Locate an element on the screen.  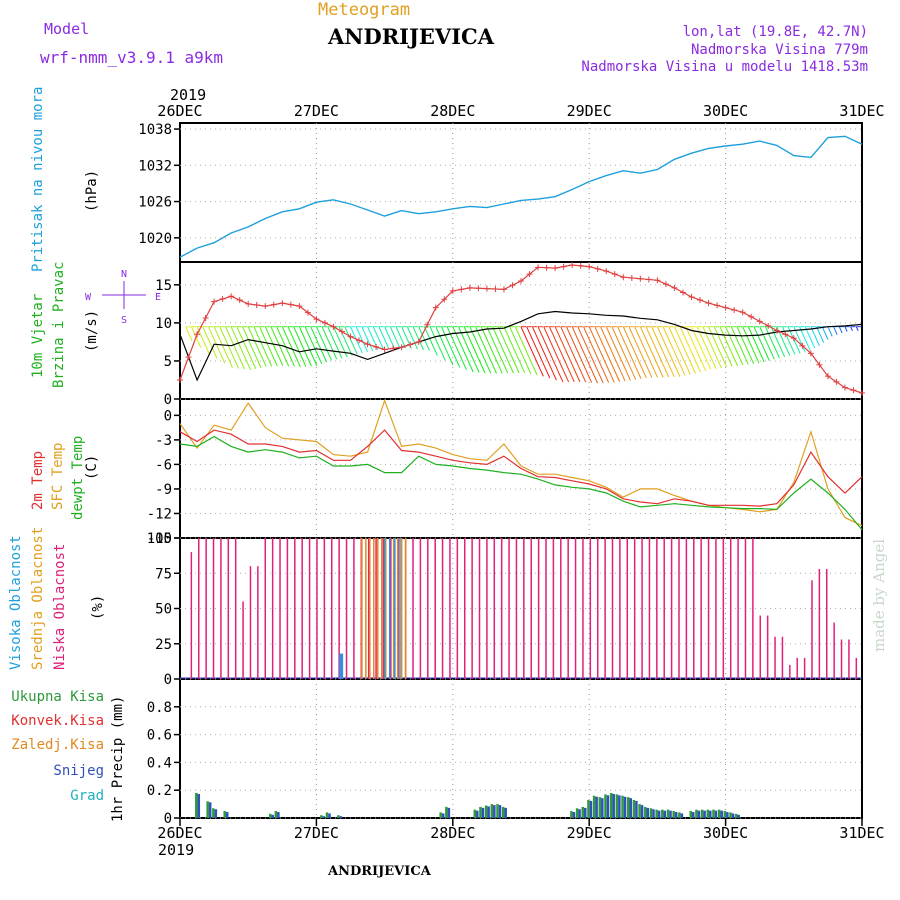
dewpoint-line is located at coordinates (521, 483).